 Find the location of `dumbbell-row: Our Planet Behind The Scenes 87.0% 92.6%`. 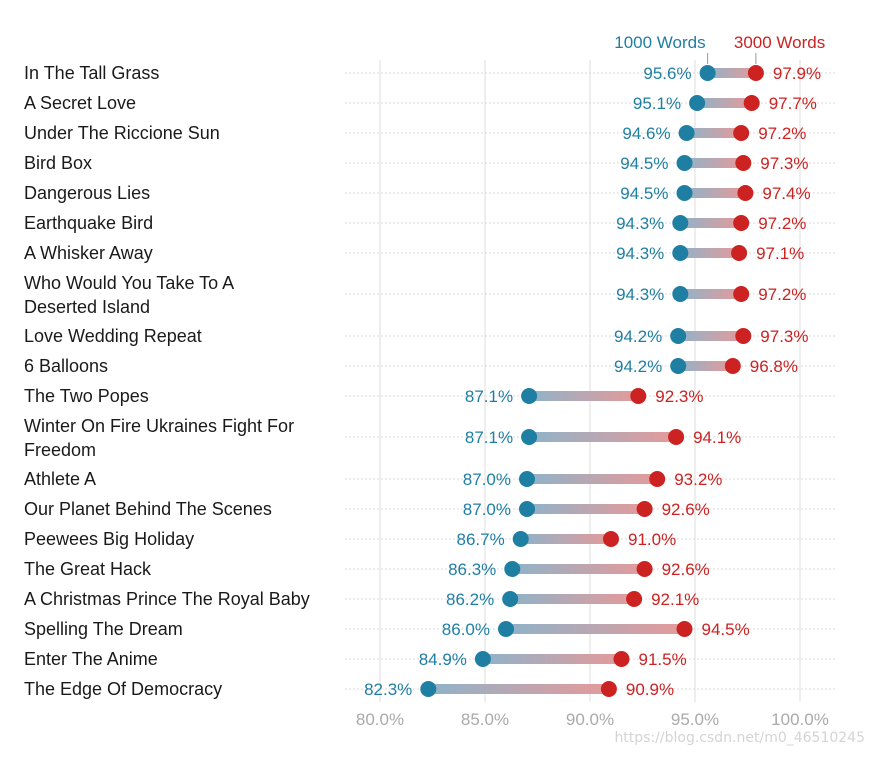

dumbbell-row: Our Planet Behind The Scenes 87.0% 92.6% is located at coordinates (430, 509).